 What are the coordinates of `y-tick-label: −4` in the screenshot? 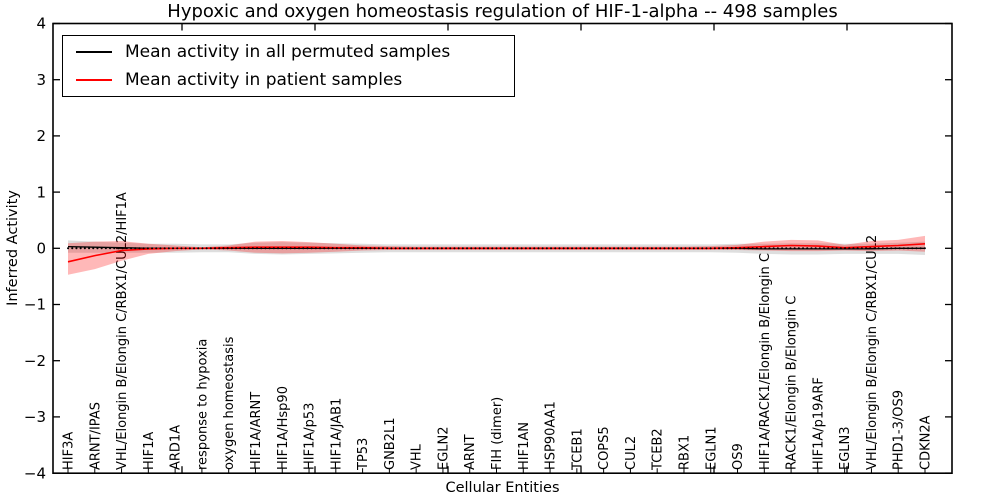 It's located at (35, 473).